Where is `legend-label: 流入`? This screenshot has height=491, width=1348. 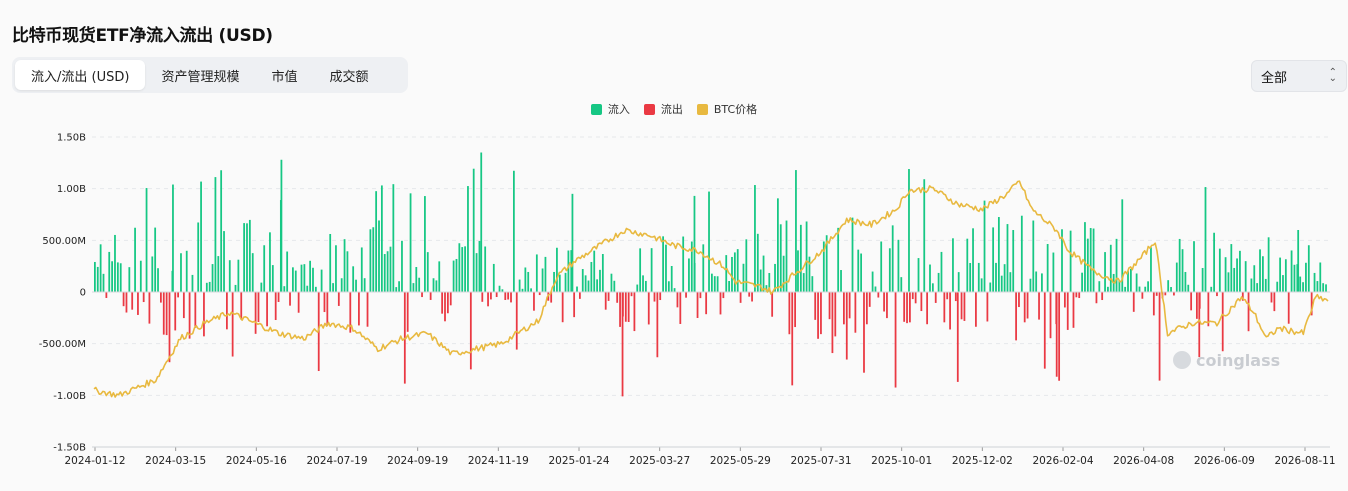 legend-label: 流入 is located at coordinates (618, 109).